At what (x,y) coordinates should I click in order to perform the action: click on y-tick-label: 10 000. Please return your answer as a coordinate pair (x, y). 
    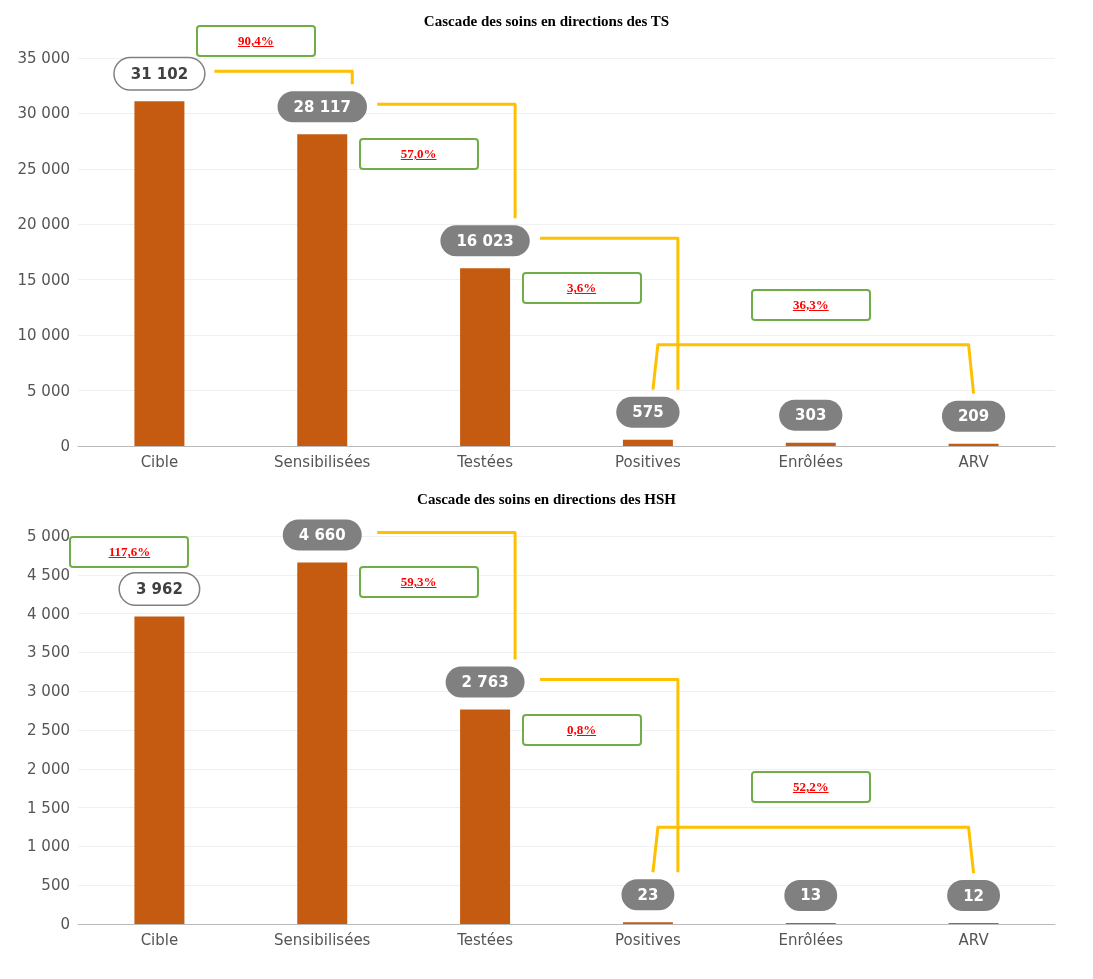
    Looking at the image, I should click on (43, 335).